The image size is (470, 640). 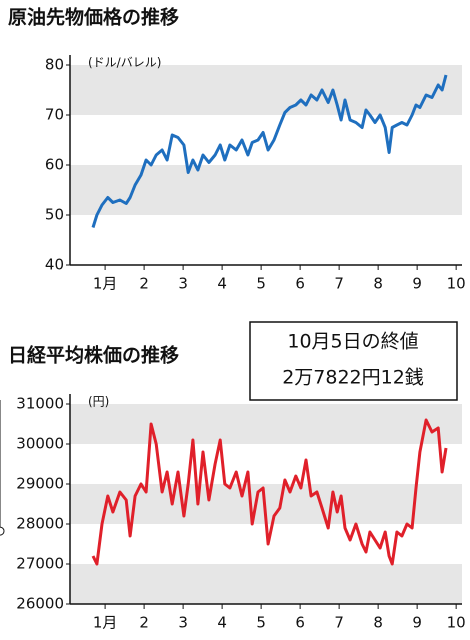 What do you see at coordinates (353, 378) in the screenshot?
I see `annotation-text: 2万7822円12銭` at bounding box center [353, 378].